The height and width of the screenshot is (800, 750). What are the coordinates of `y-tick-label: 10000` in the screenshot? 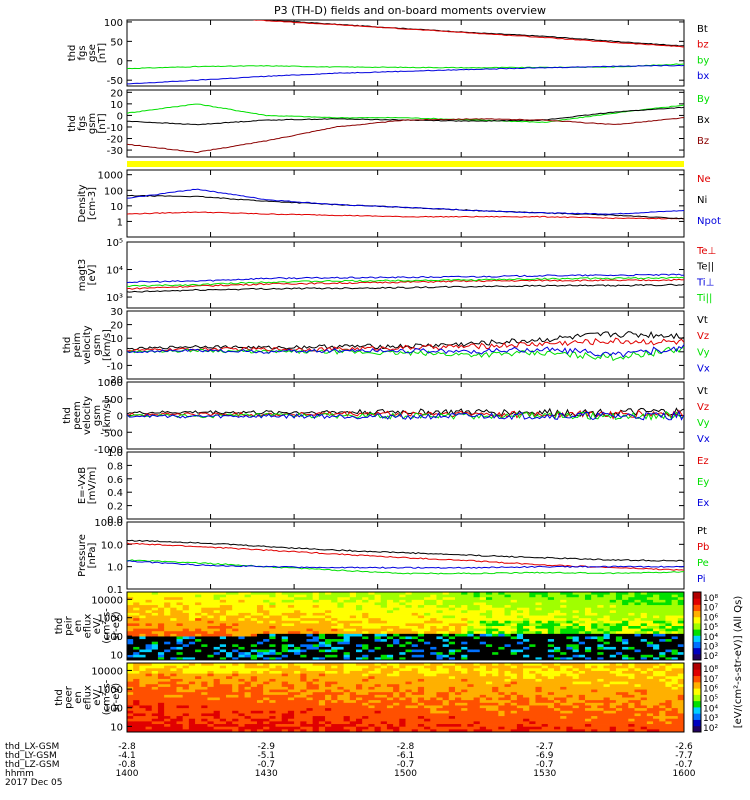 It's located at (107, 671).